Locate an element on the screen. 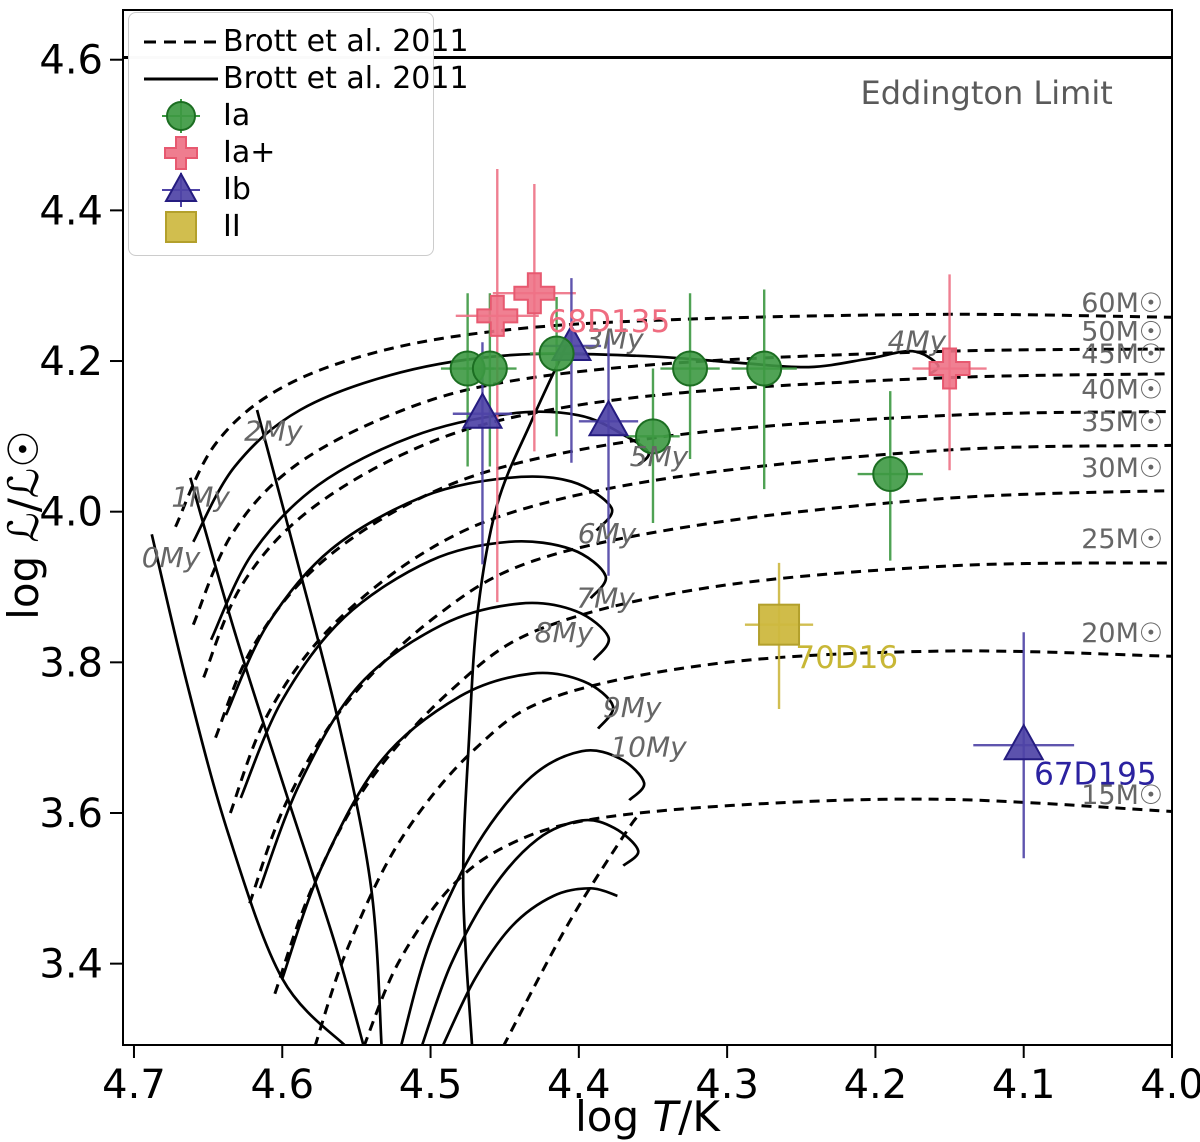  annotation-68D135: 68D135 is located at coordinates (609, 322).